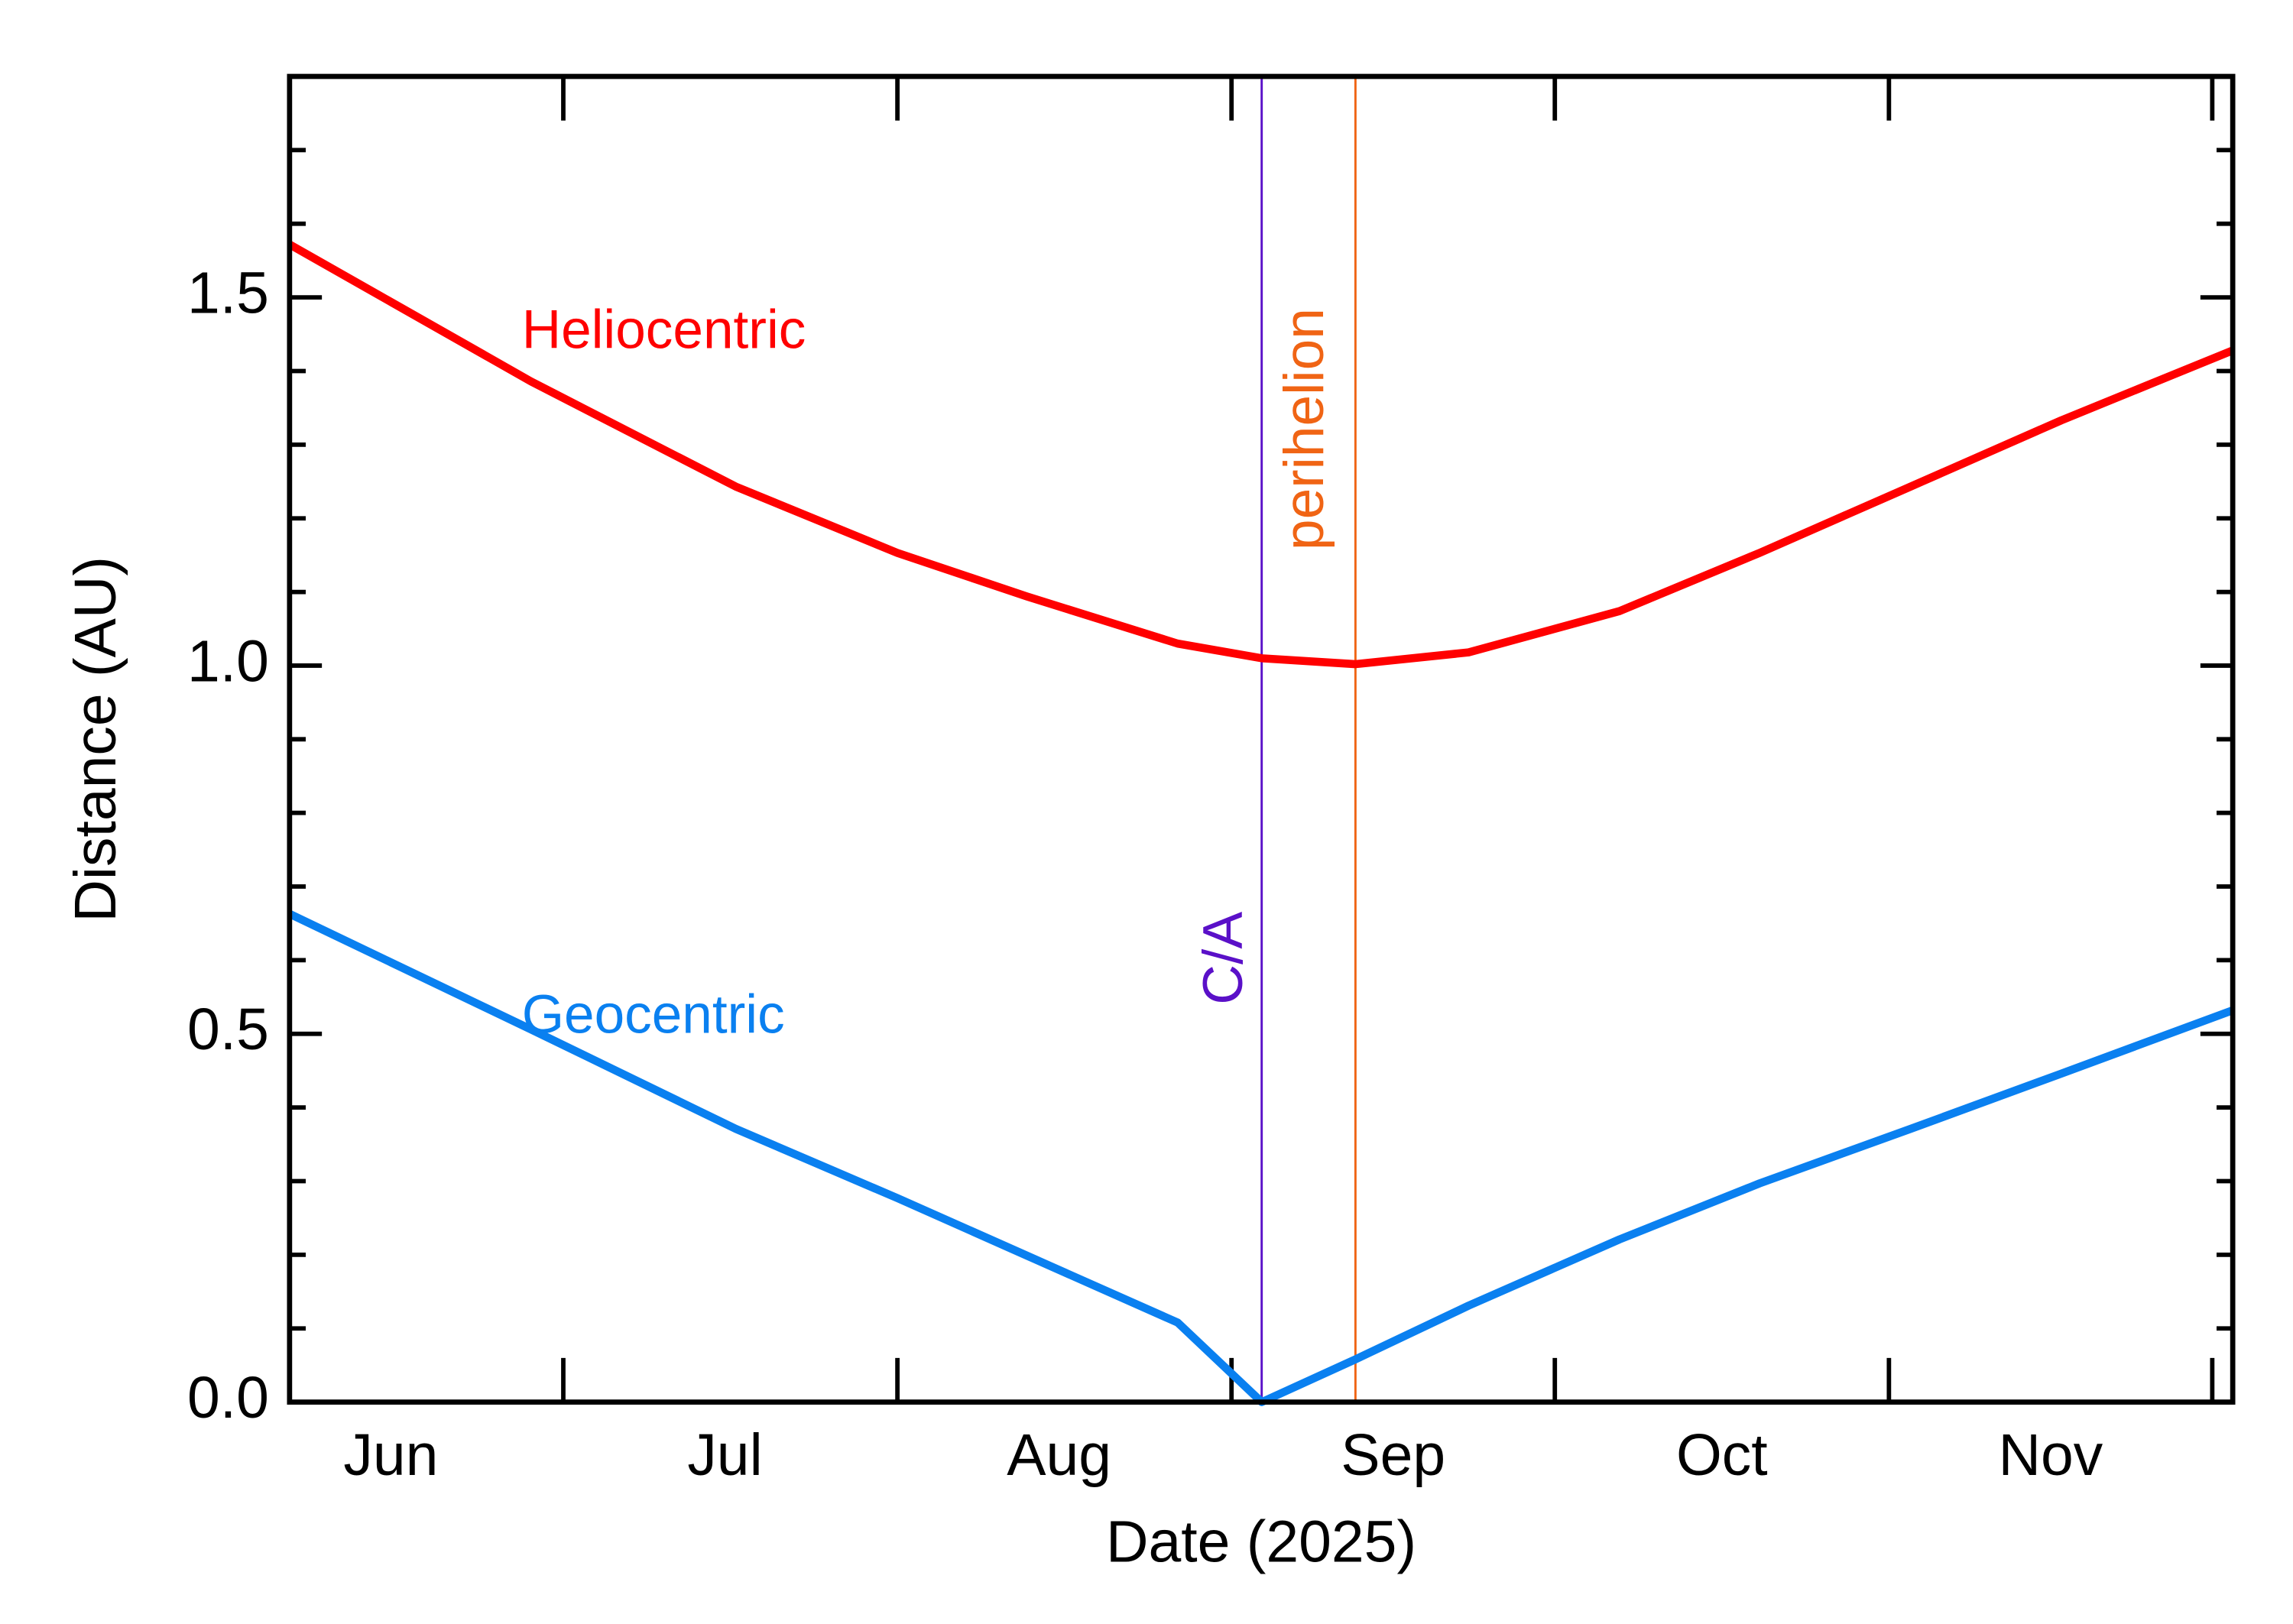 This screenshot has width=2293, height=1624. I want to click on y-tick-label: 0.5, so click(228, 1029).